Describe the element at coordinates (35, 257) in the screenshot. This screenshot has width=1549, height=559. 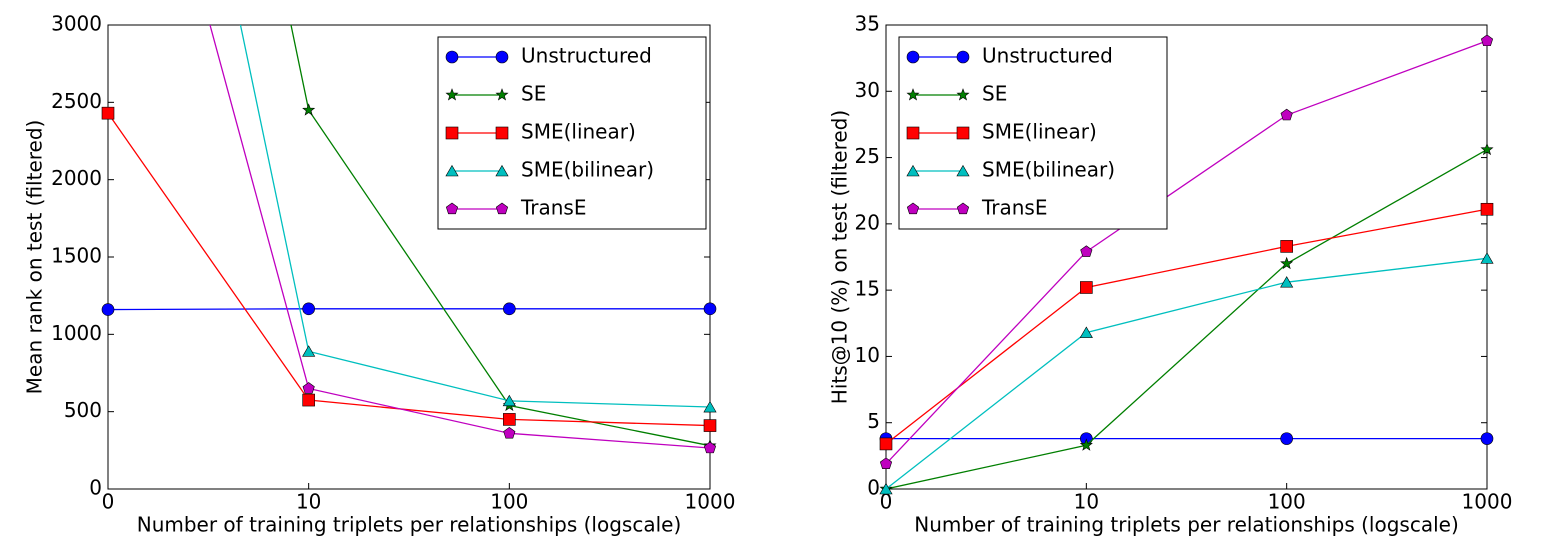
I see `y-axis-label: Mean rank on test (filtered)` at that location.